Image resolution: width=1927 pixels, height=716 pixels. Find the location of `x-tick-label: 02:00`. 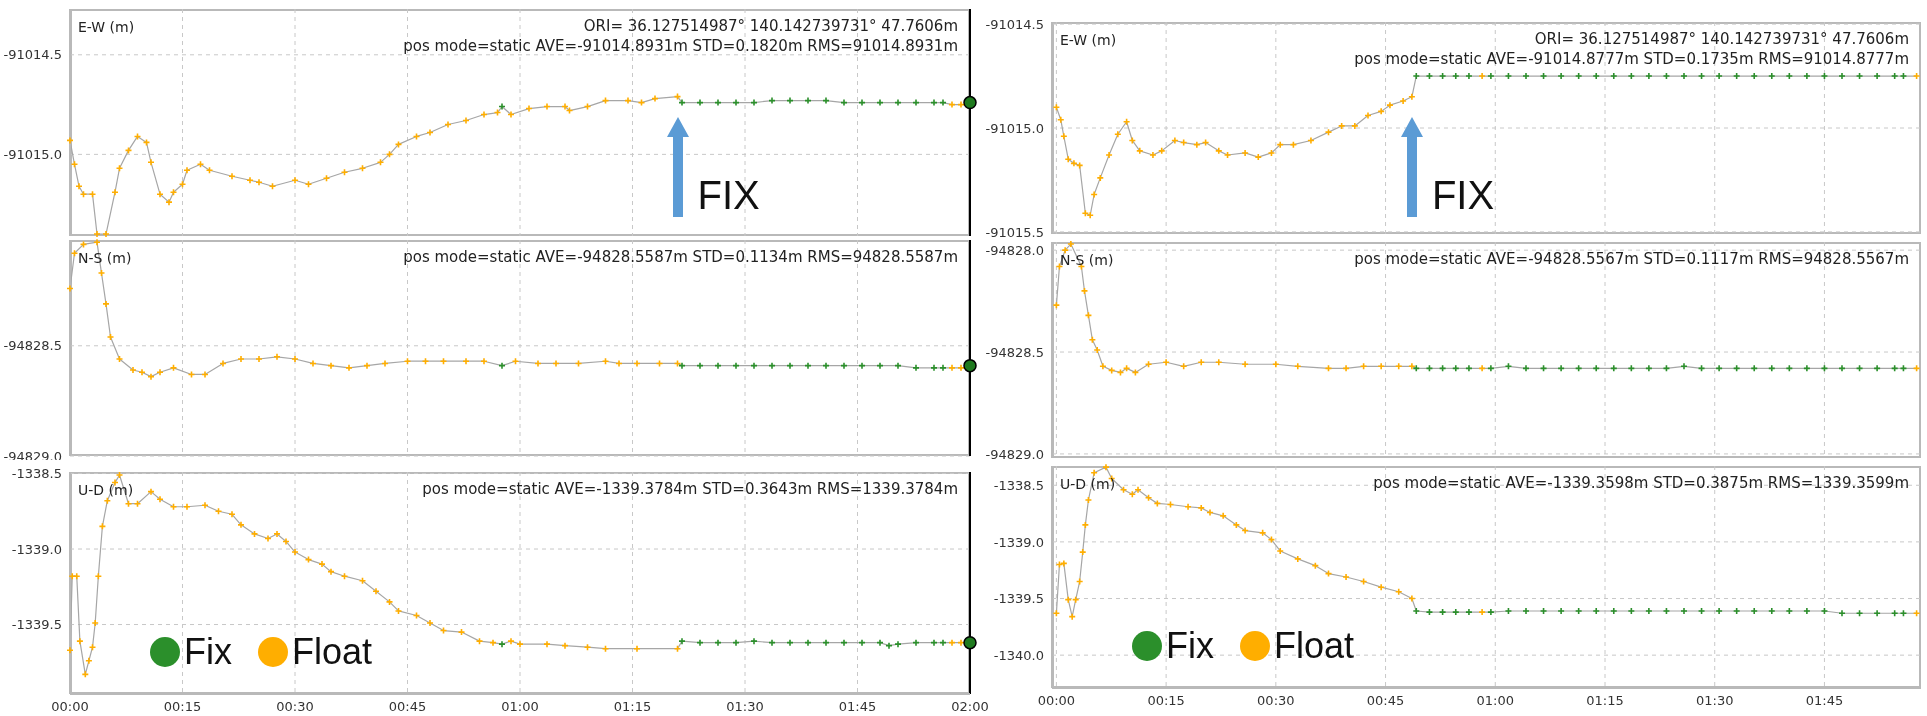

x-tick-label: 02:00 is located at coordinates (970, 707).